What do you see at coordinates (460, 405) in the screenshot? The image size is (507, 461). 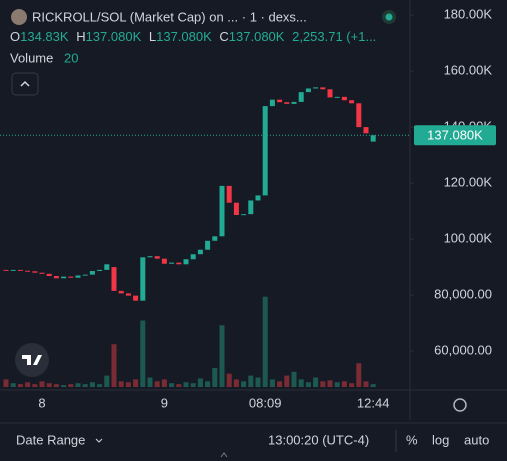 I see `settings-icon` at bounding box center [460, 405].